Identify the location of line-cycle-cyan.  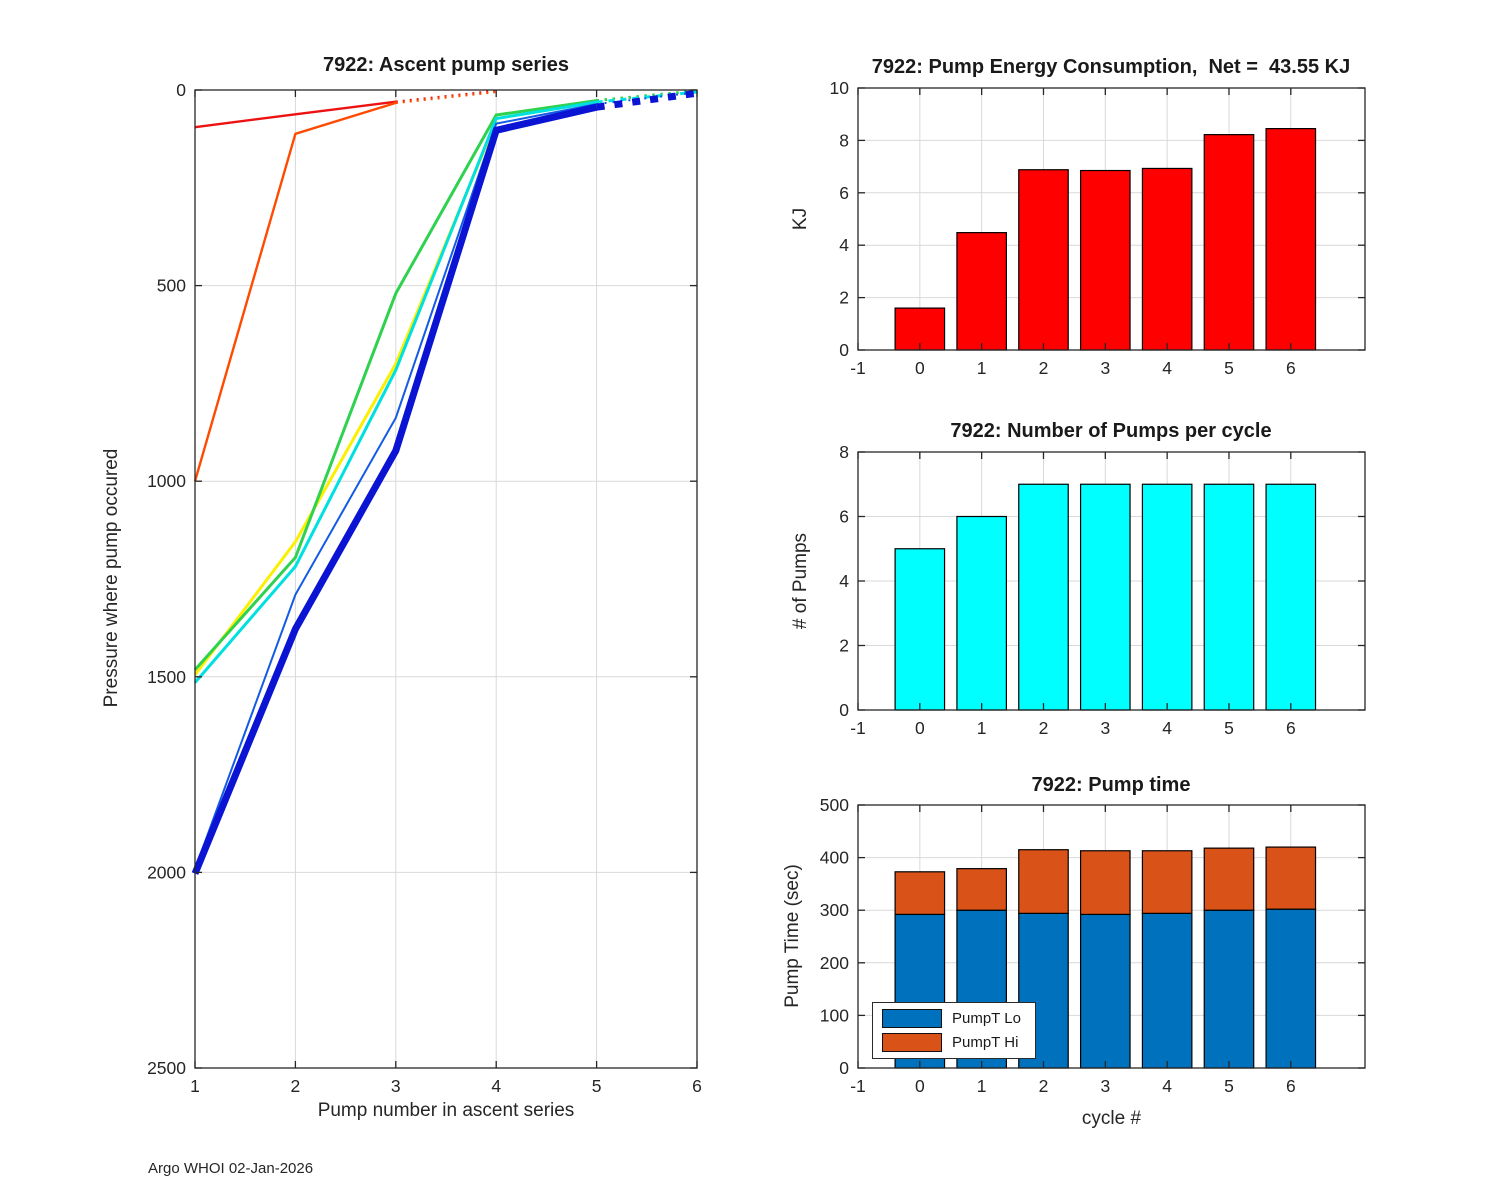
(395, 392).